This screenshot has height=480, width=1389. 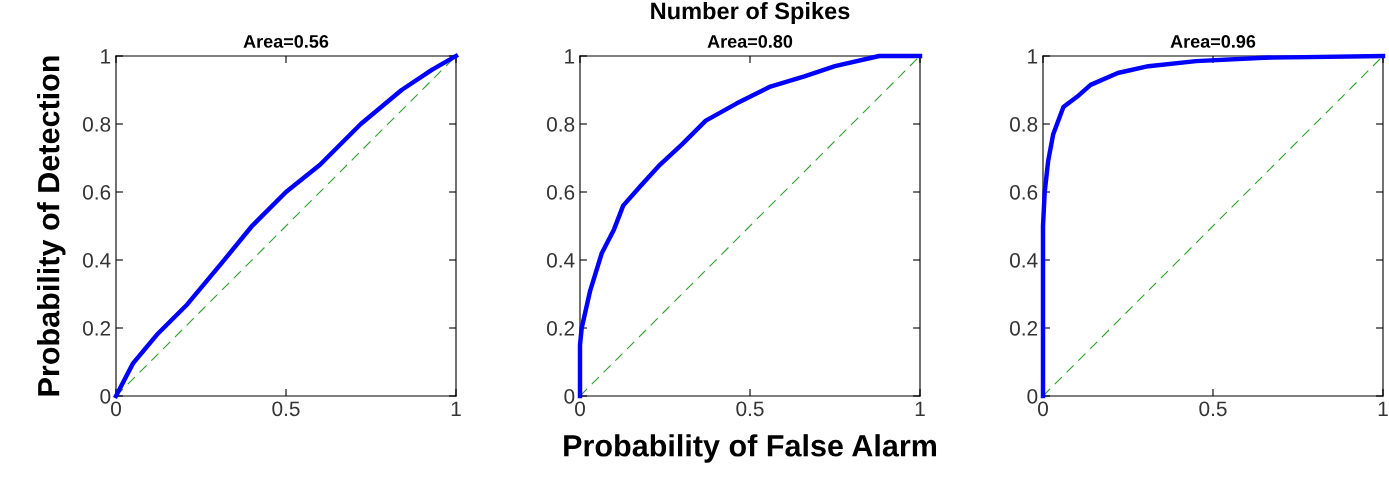 I want to click on y-axis-title: Probability of Detection, so click(x=51, y=226).